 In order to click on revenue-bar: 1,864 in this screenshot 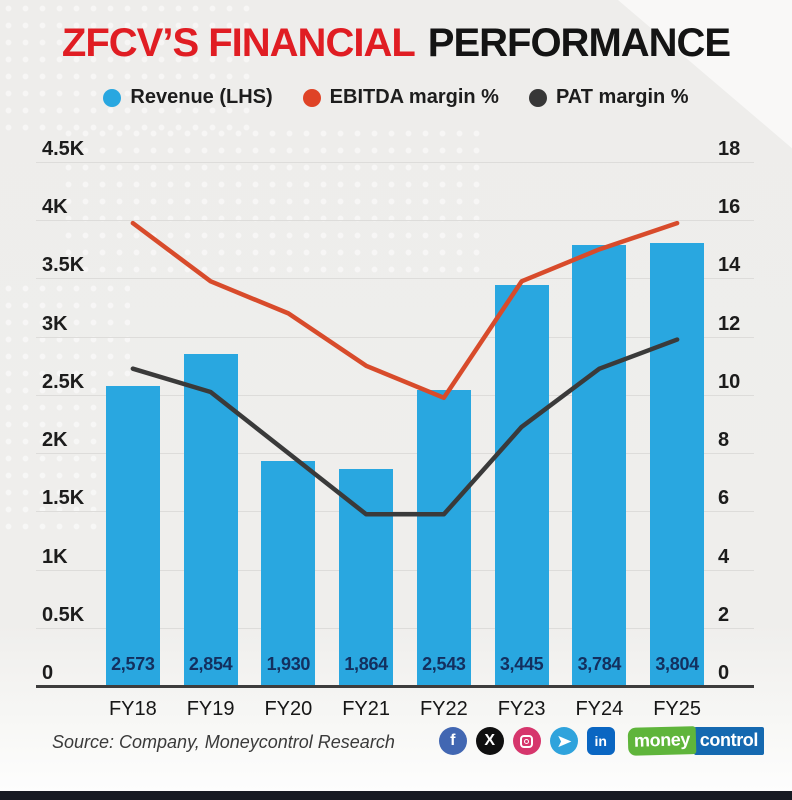, I will do `click(366, 576)`.